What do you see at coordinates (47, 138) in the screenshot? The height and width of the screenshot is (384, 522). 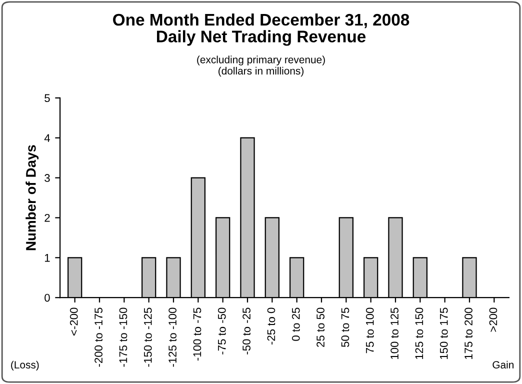 I see `y-tick-label: 4` at bounding box center [47, 138].